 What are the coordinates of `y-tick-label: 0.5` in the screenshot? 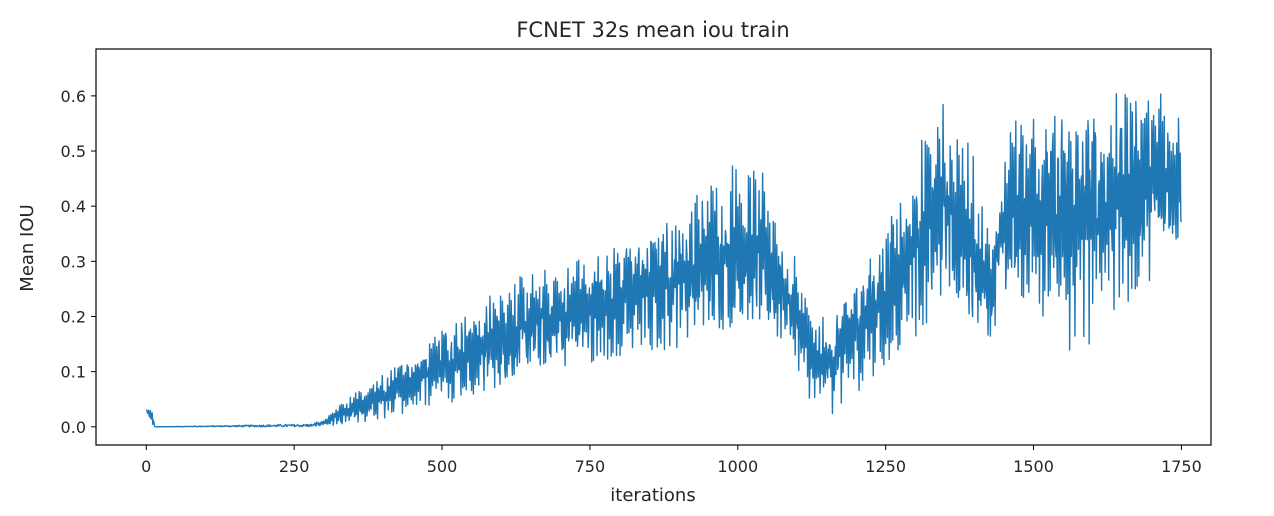 It's located at (73, 151).